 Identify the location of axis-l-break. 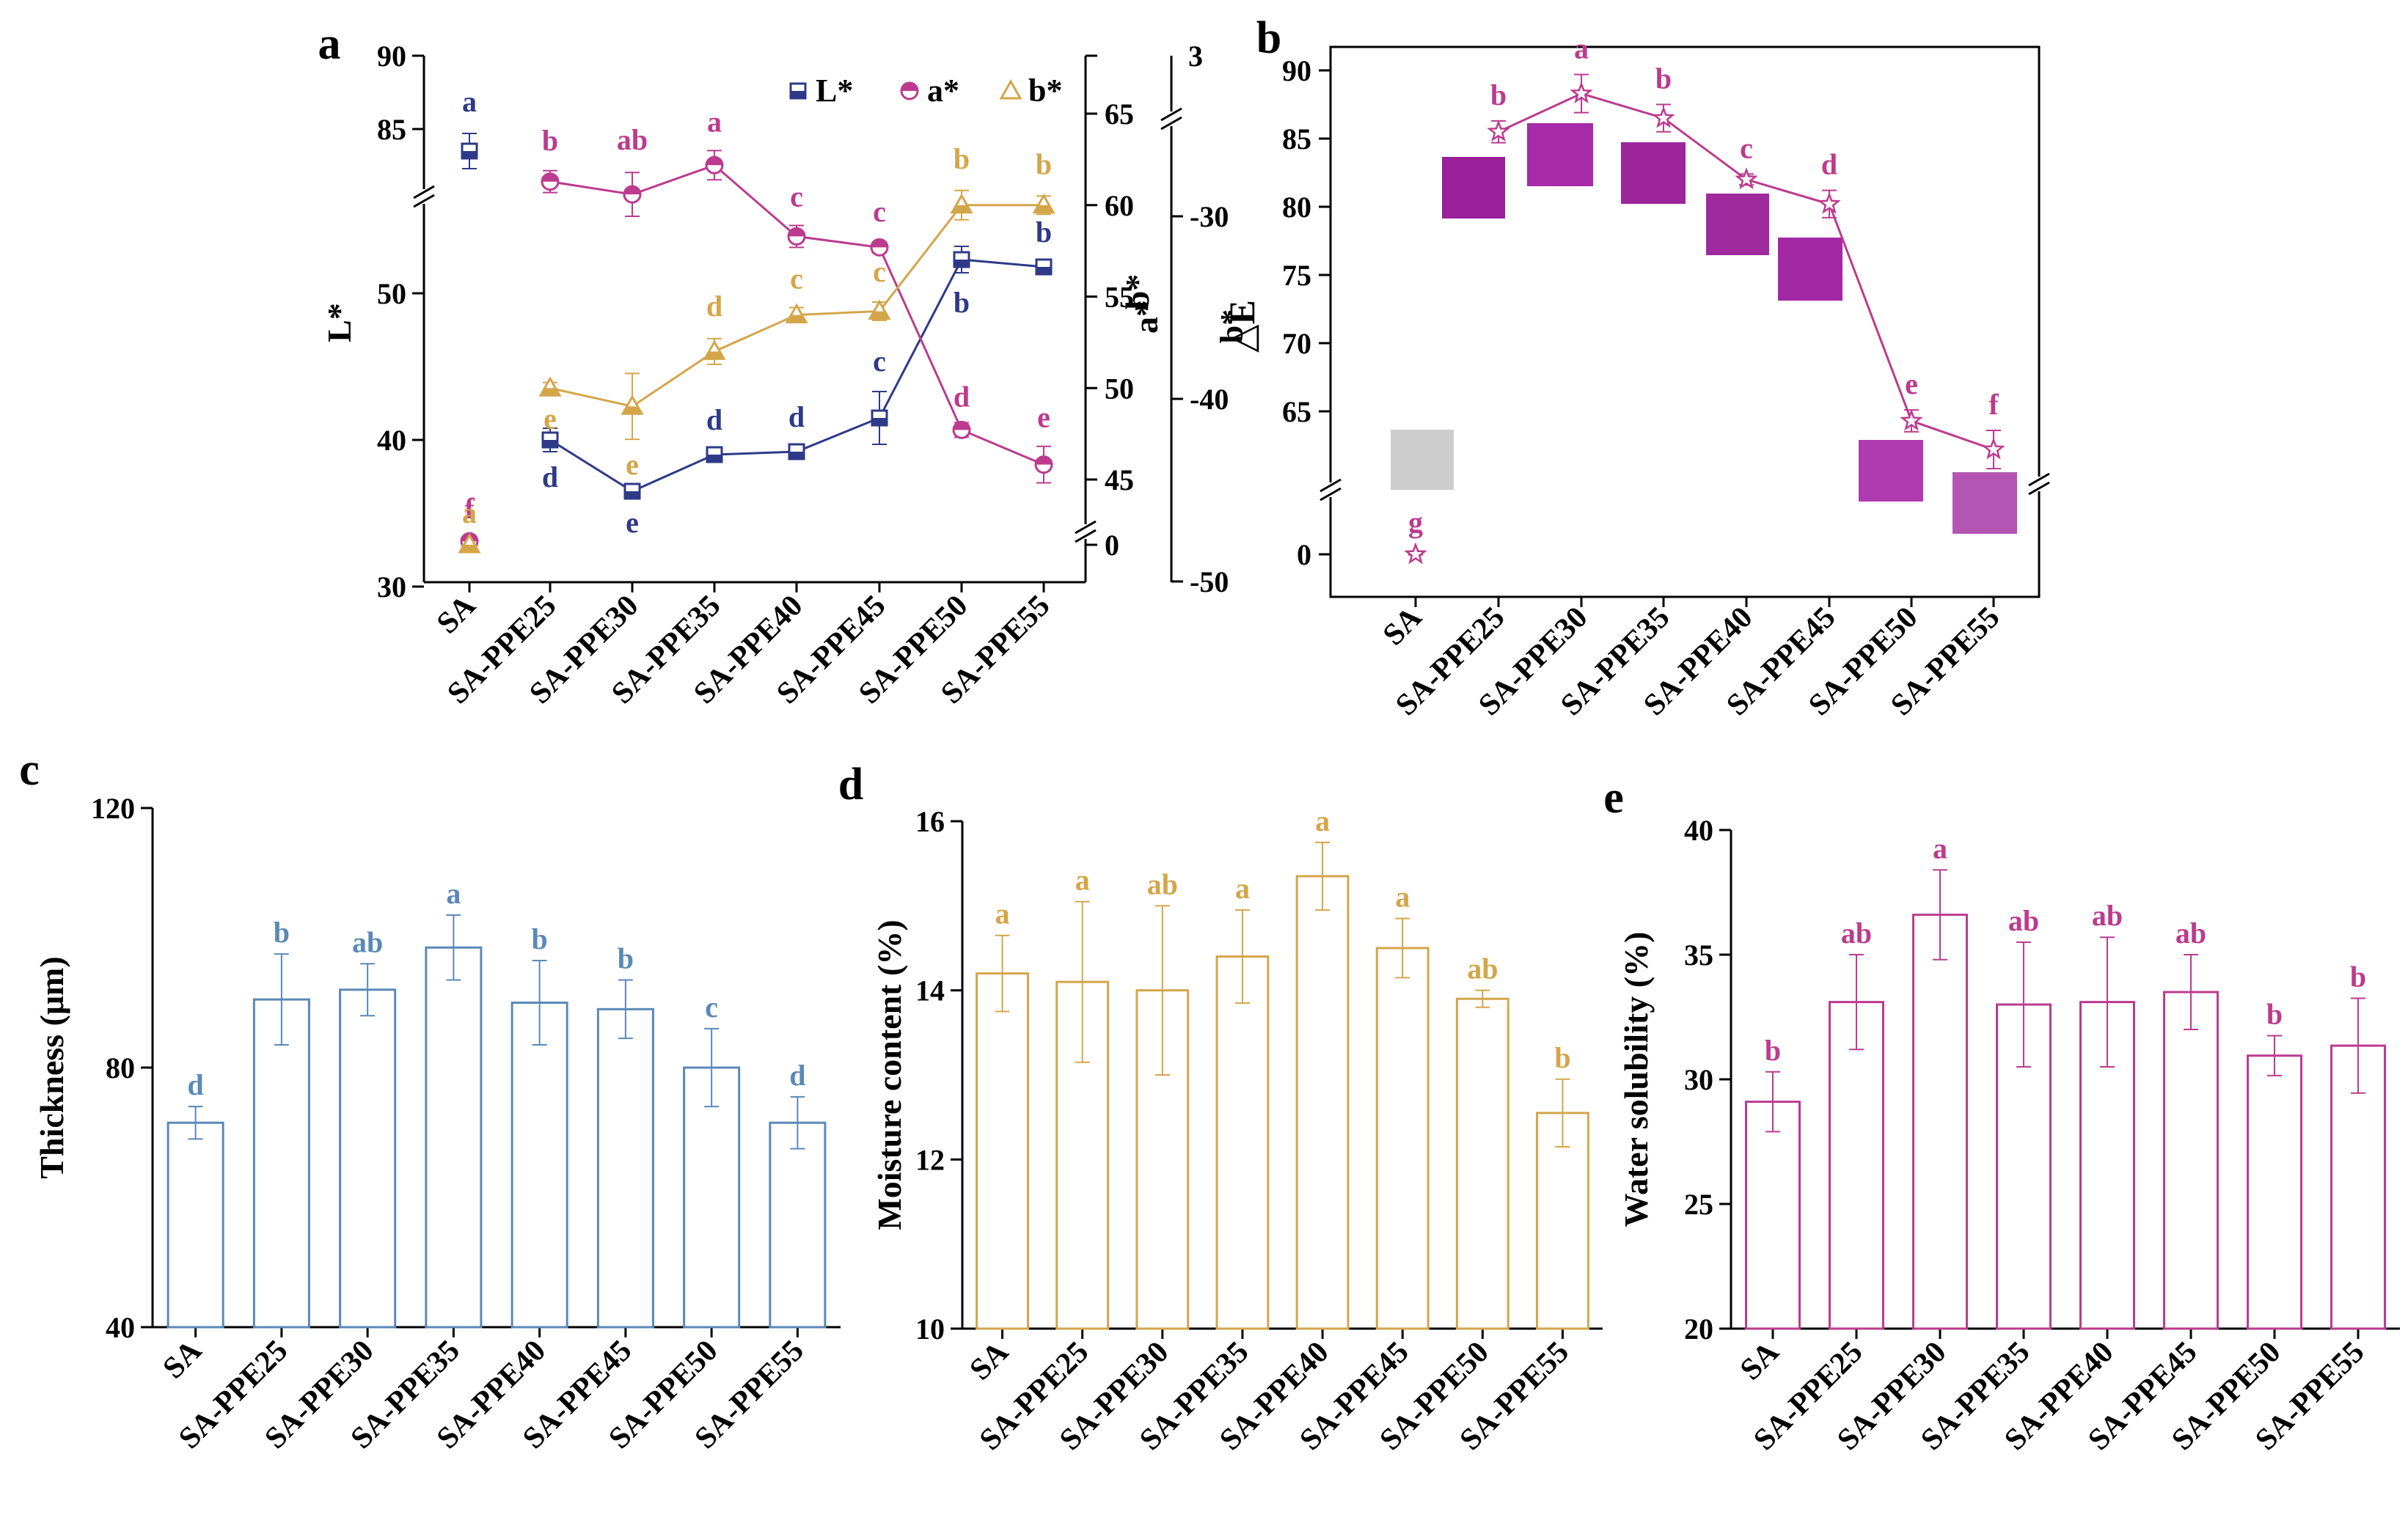
(424, 196).